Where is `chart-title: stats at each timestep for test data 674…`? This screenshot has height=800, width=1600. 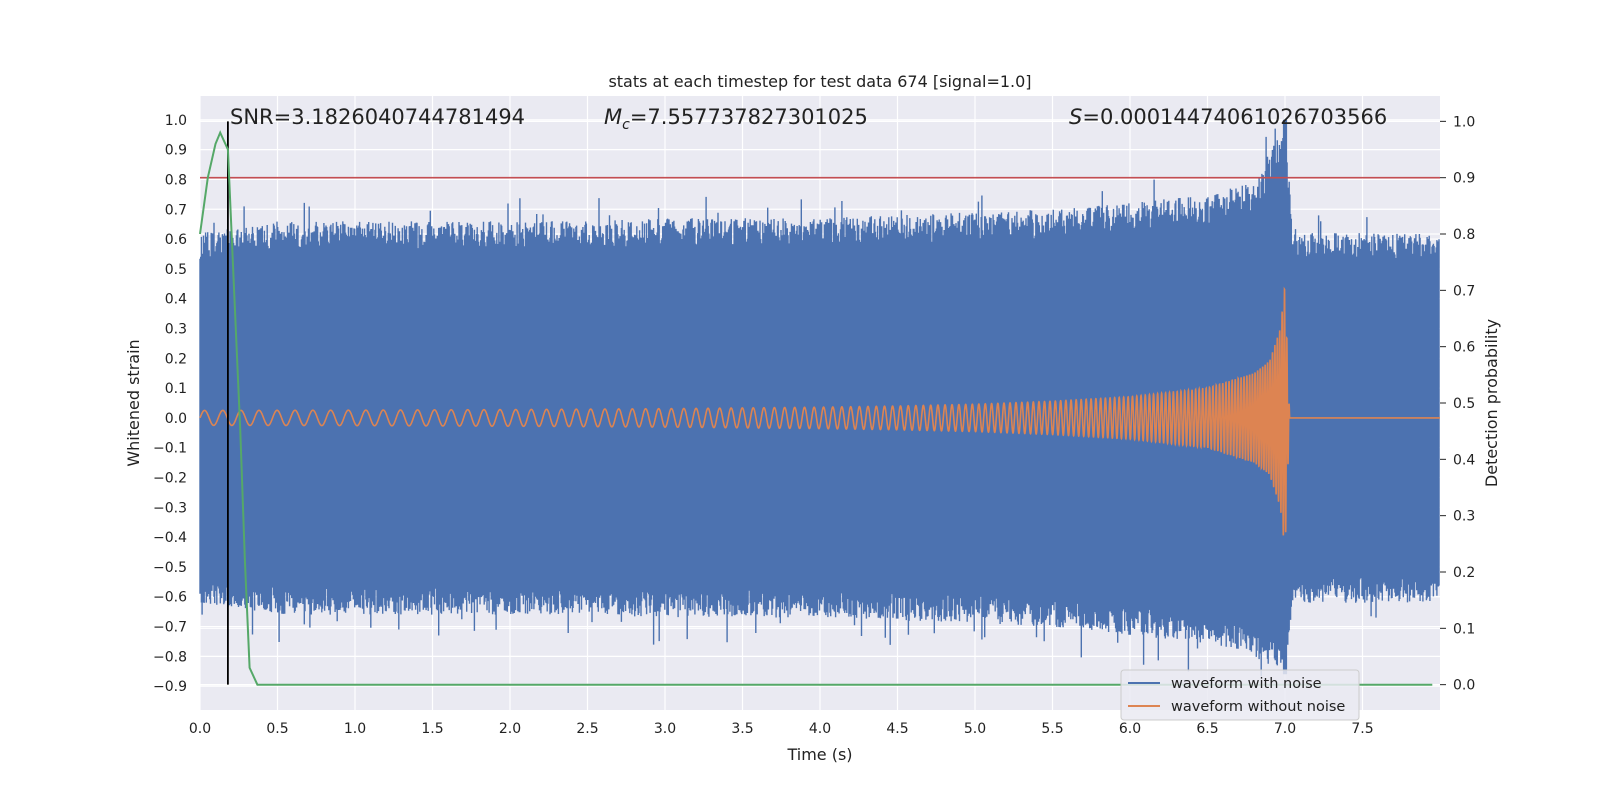
chart-title: stats at each timestep for test data 674… is located at coordinates (819, 81).